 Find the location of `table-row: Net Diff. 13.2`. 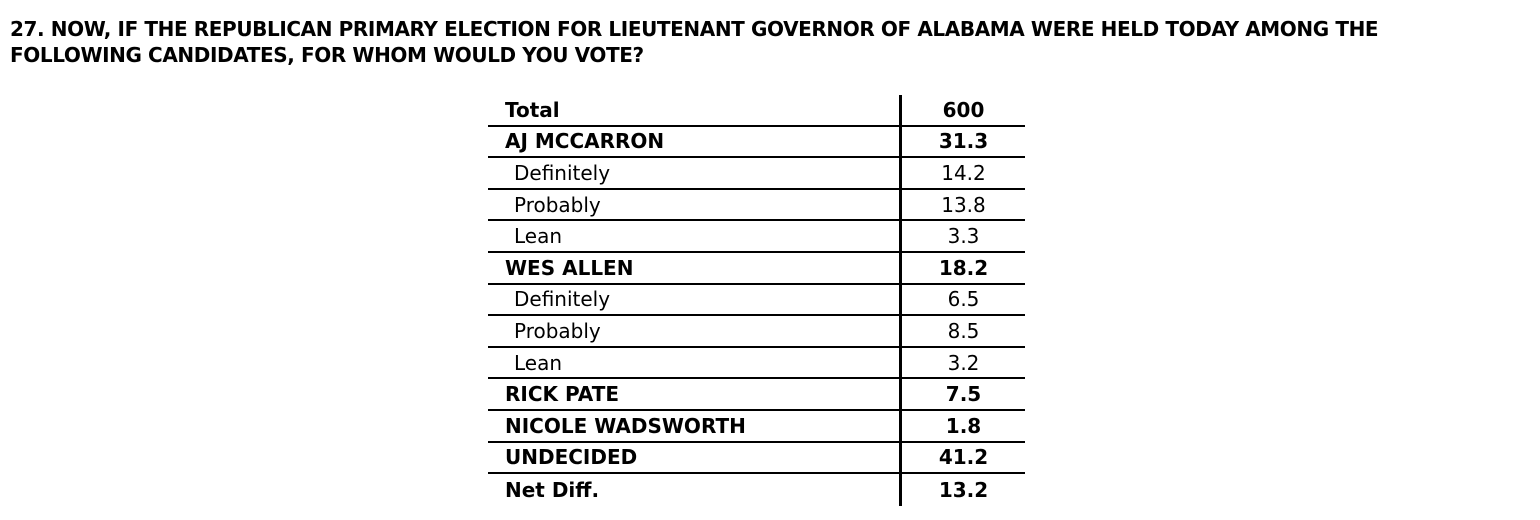

table-row: Net Diff. 13.2 is located at coordinates (756, 490).